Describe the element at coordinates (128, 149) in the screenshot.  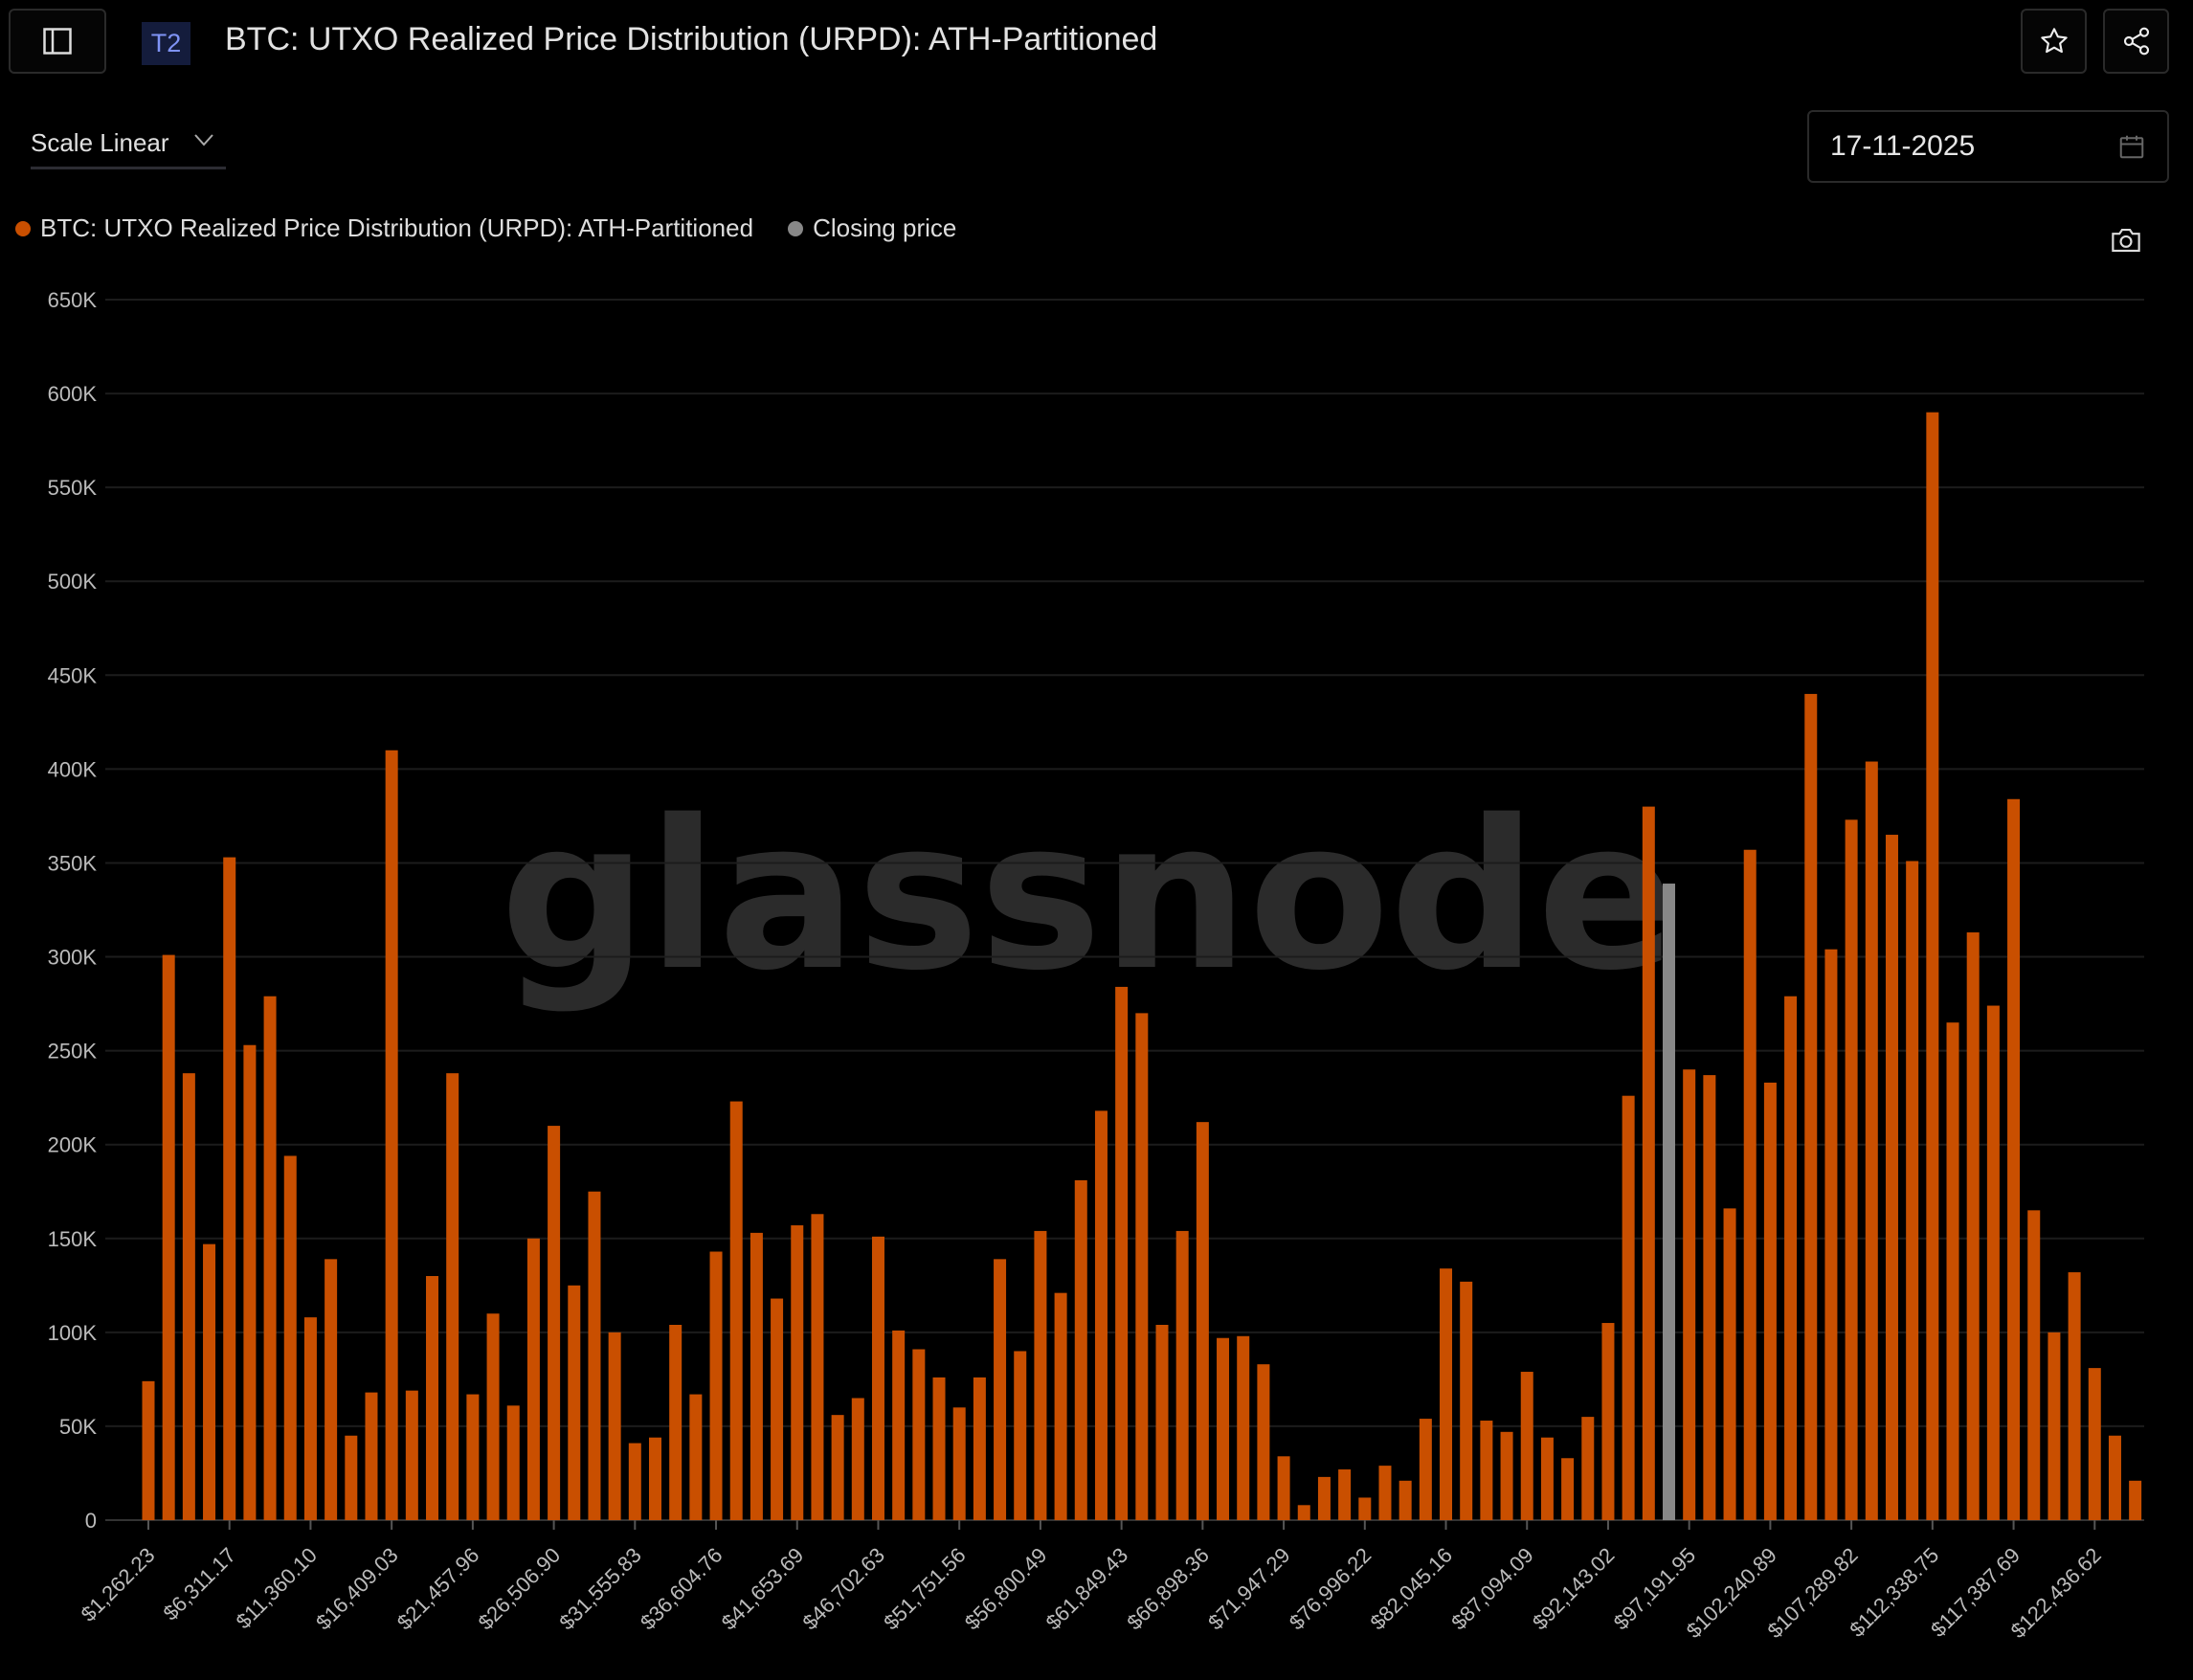
I see `scale-dropdown: Scale Linear` at that location.